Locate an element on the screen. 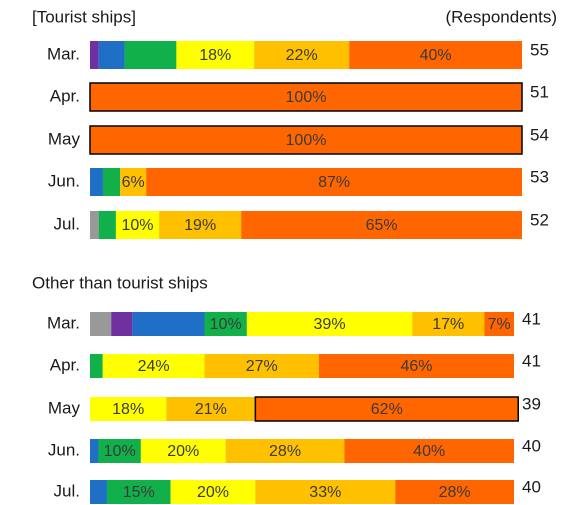  respondents-count: 53 is located at coordinates (539, 176).